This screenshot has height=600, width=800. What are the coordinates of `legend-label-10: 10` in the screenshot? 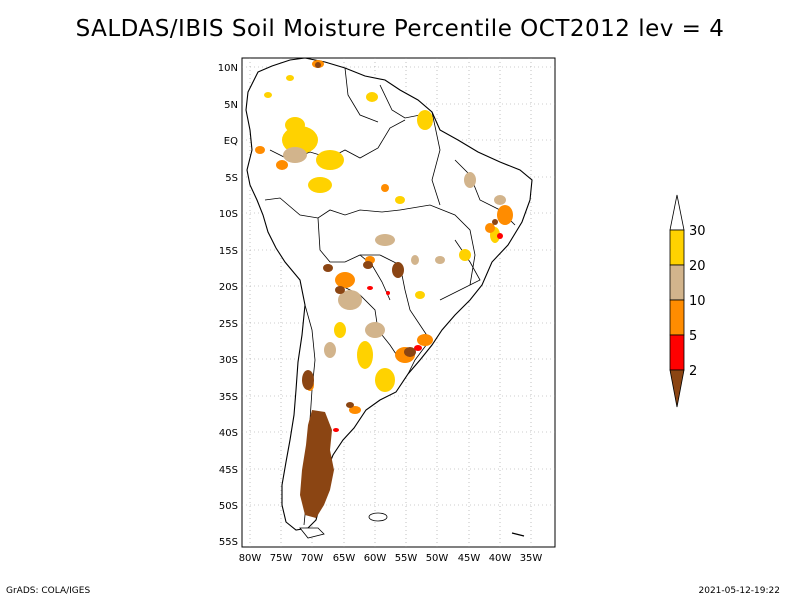 It's located at (697, 301).